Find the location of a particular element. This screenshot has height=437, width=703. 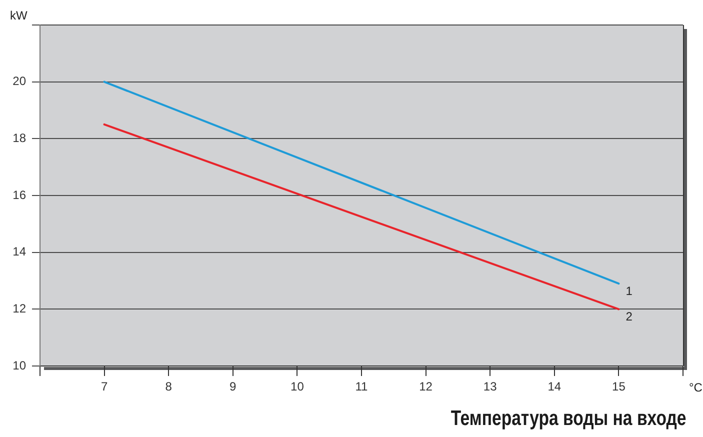

y-tick-label: 20 is located at coordinates (19, 81).